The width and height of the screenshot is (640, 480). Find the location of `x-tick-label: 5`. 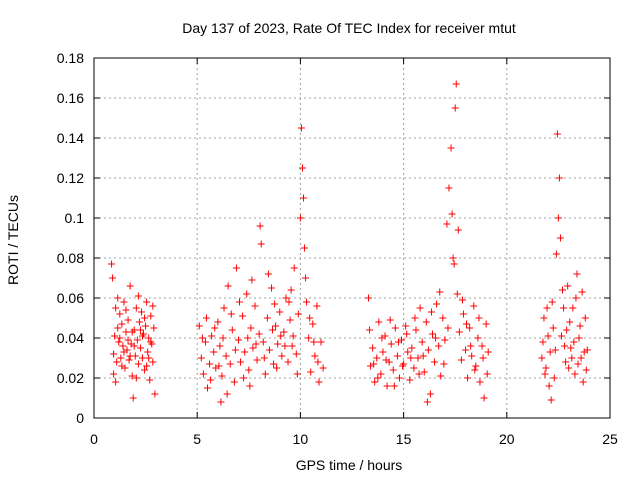

x-tick-label: 5 is located at coordinates (197, 439).